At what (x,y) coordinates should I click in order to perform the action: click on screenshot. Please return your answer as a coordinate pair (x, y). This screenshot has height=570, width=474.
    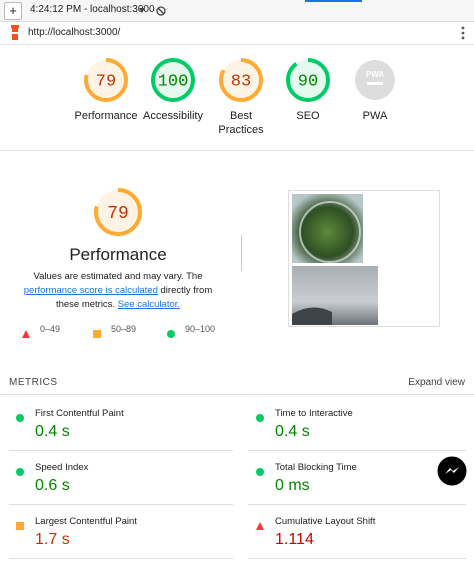
    Looking at the image, I should click on (335, 259).